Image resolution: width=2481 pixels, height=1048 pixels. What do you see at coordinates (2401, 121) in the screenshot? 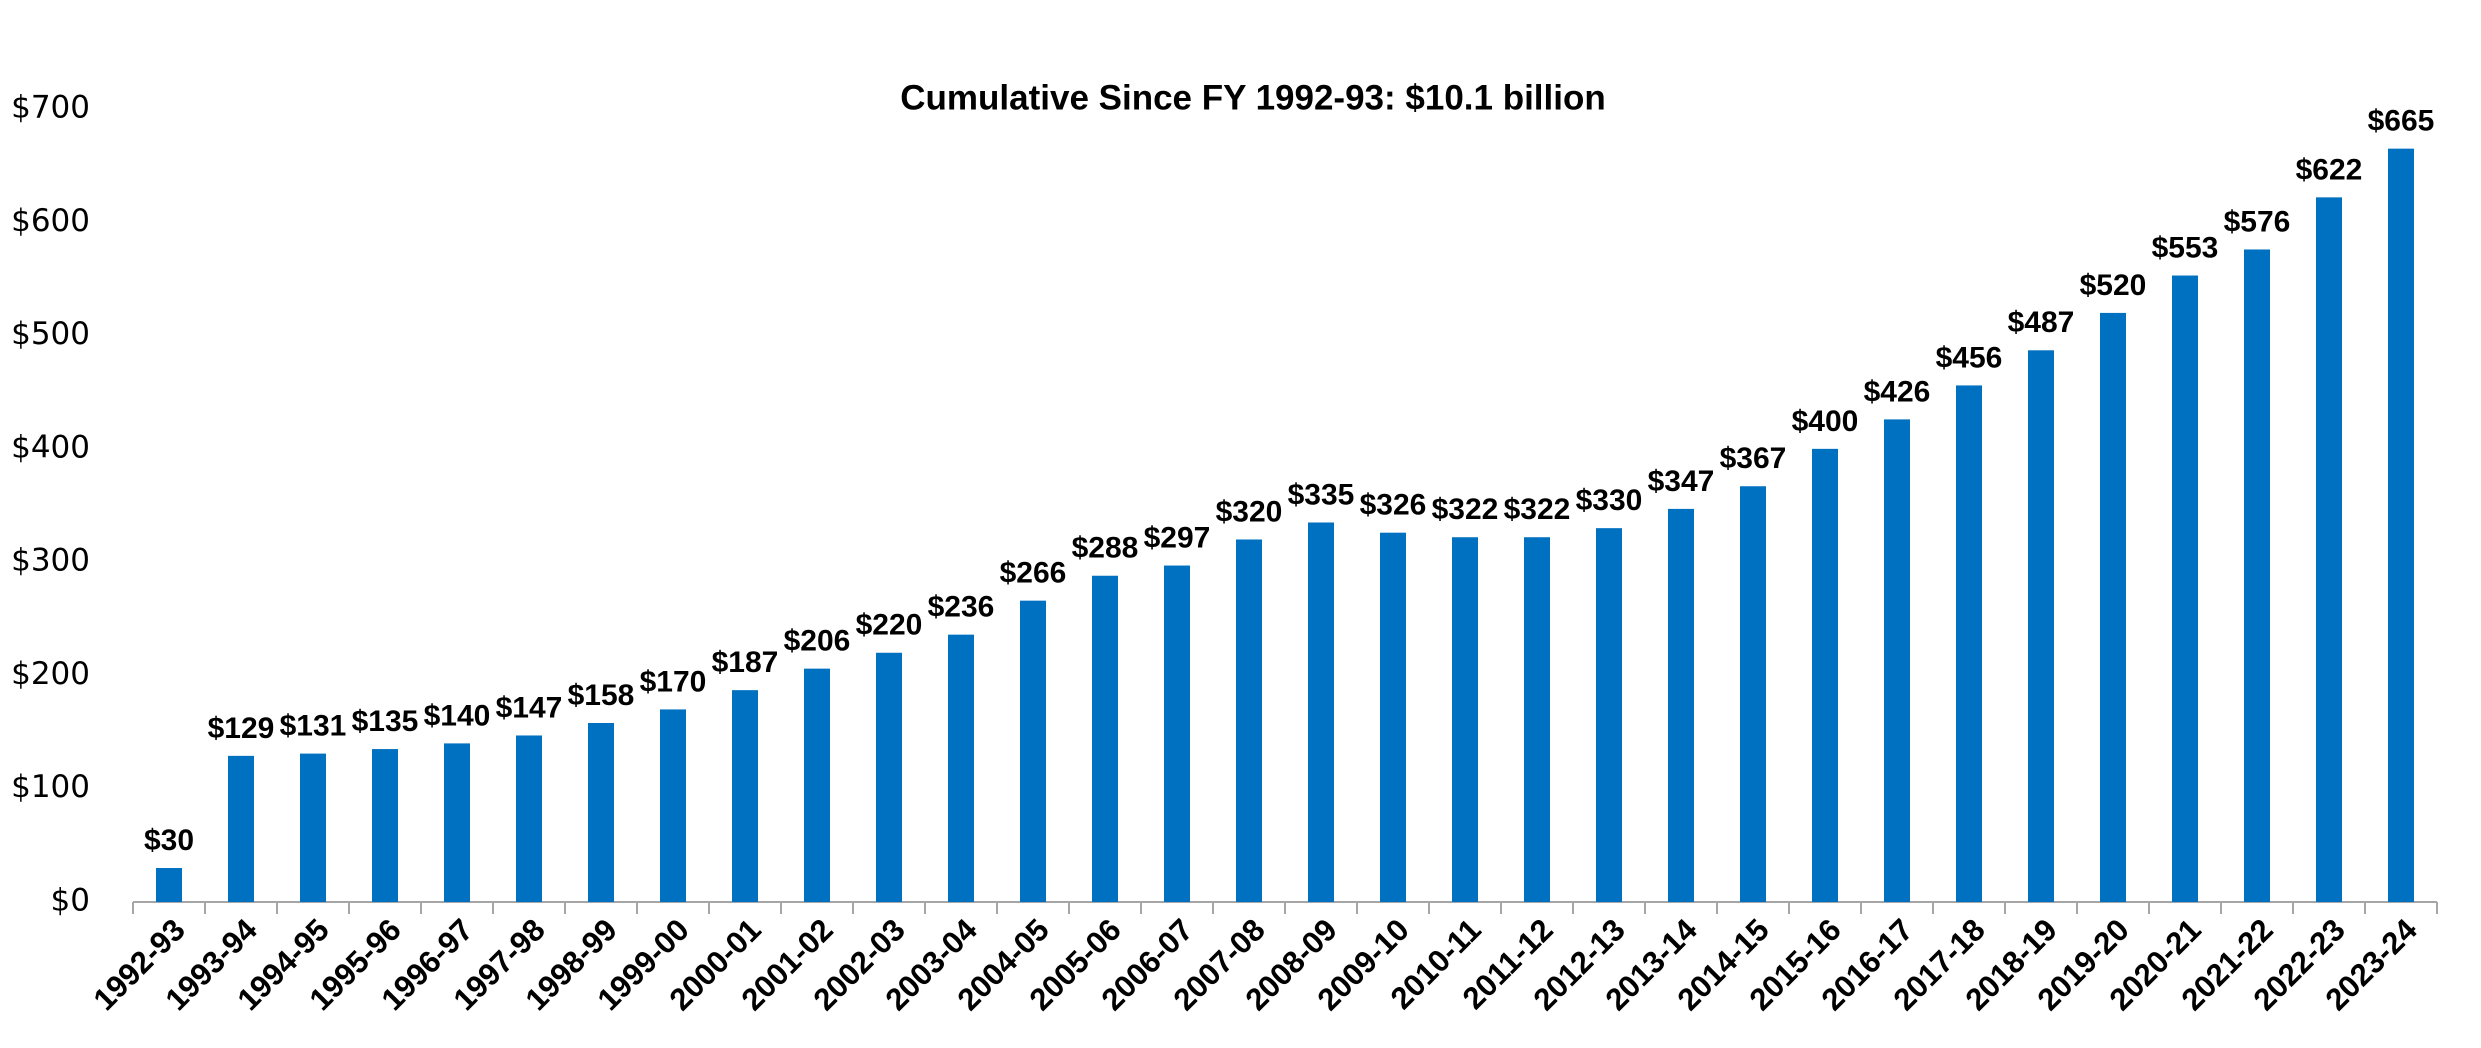
I see `value-label: $665` at bounding box center [2401, 121].